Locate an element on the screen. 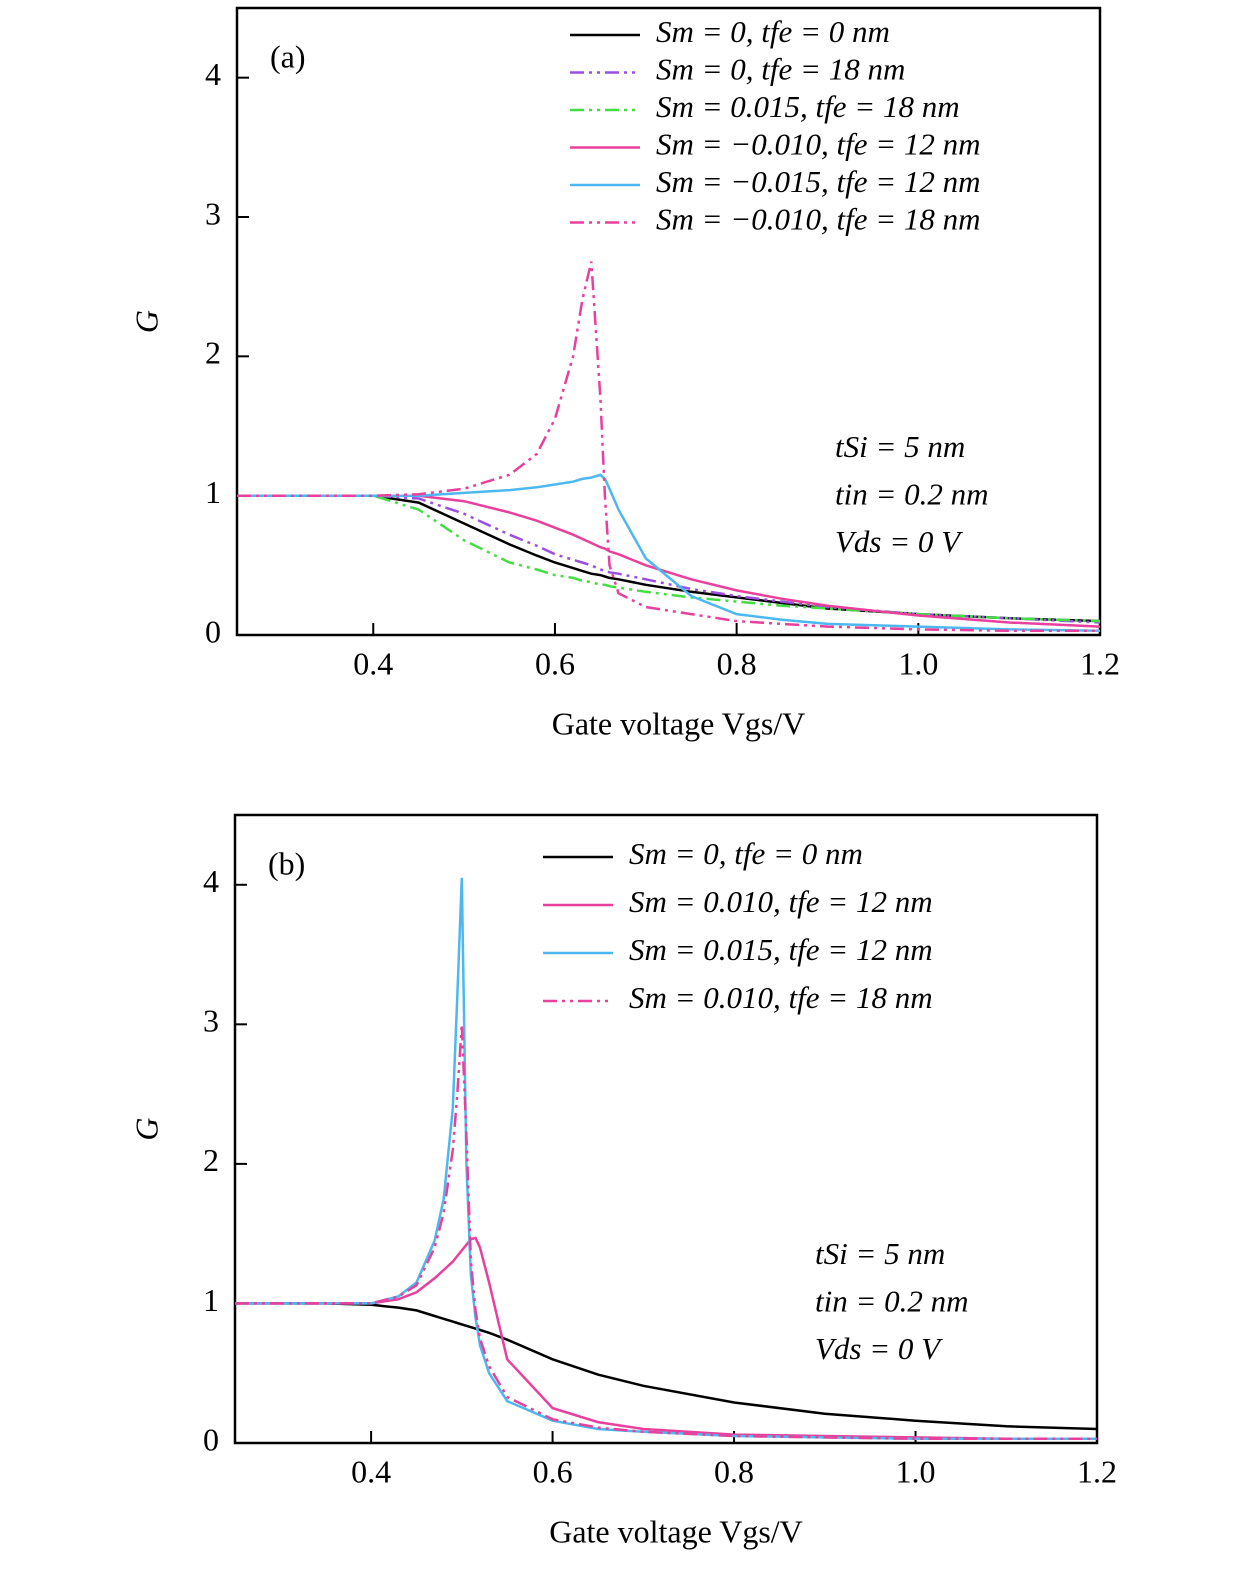  panel-label: (b) is located at coordinates (286, 863).